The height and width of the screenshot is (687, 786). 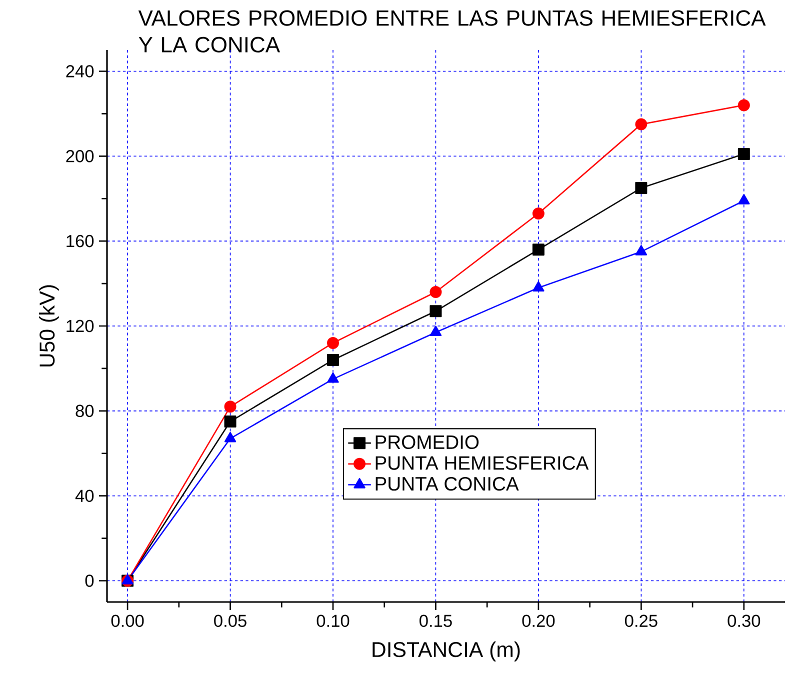 I want to click on y-tick-label: 240, so click(x=80, y=71).